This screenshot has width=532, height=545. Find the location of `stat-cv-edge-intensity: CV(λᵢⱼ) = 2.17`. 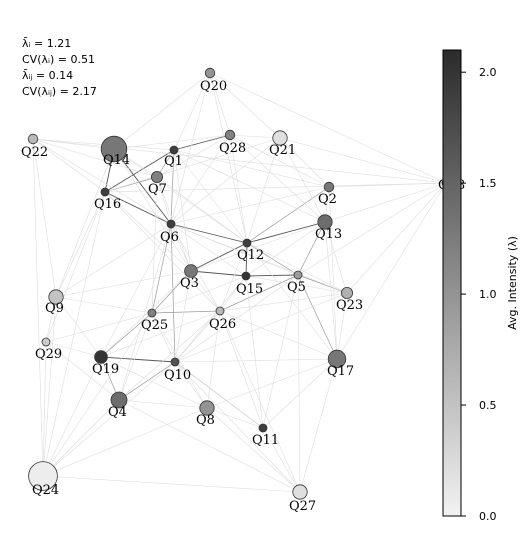

stat-cv-edge-intensity: CV(λᵢⱼ) = 2.17 is located at coordinates (59, 91).